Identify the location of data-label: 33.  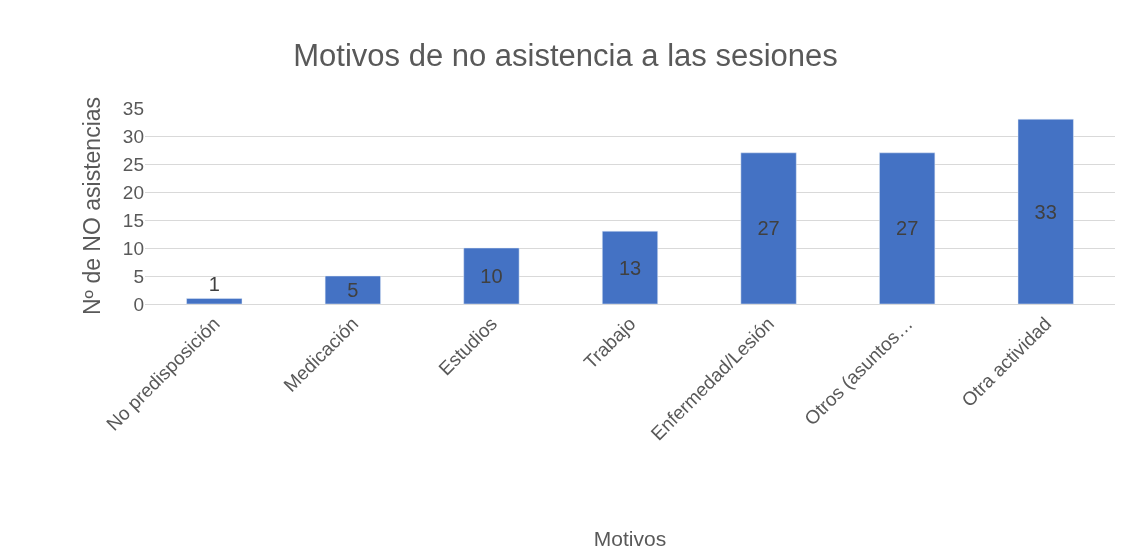
(1045, 211).